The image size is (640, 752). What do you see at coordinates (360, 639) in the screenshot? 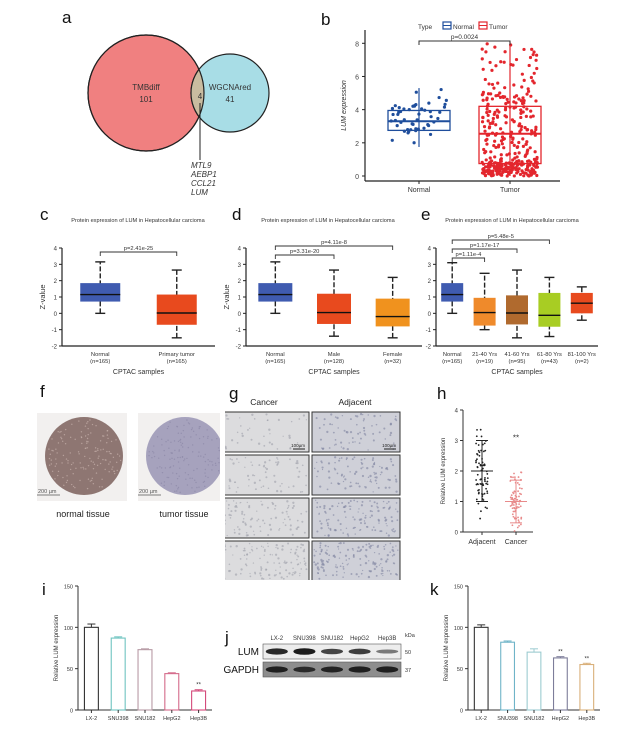
I see `lane-label: HepG2` at bounding box center [360, 639].